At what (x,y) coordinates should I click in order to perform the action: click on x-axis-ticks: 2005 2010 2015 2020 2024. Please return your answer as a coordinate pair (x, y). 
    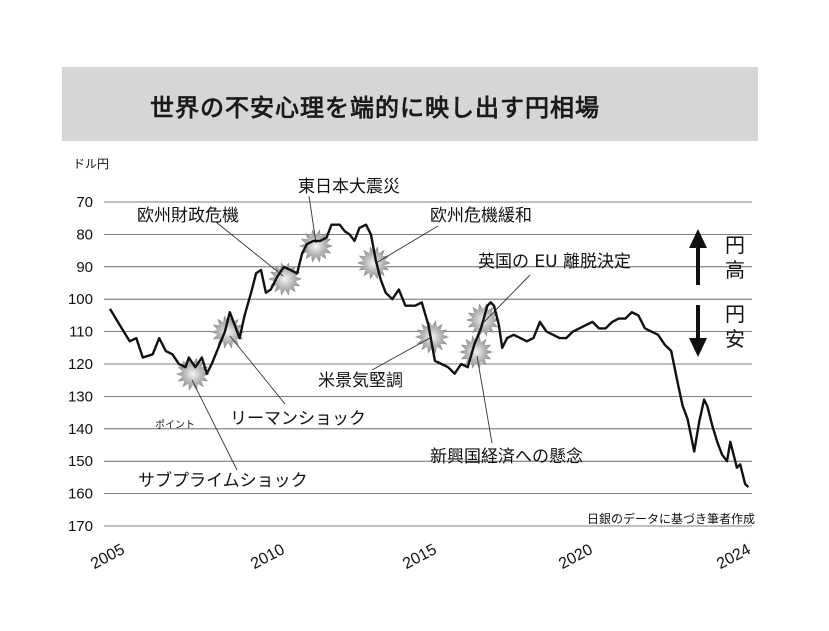
    Looking at the image, I should click on (420, 557).